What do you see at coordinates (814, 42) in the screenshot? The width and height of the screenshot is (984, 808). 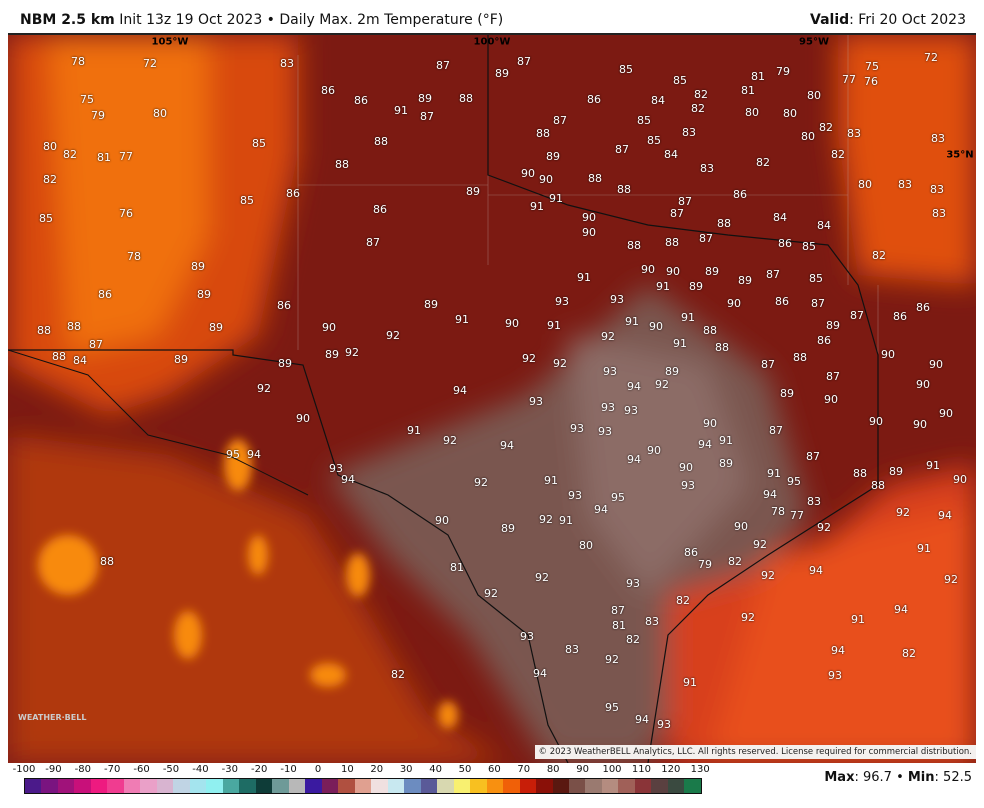 I see `lon-label: 95°W` at bounding box center [814, 42].